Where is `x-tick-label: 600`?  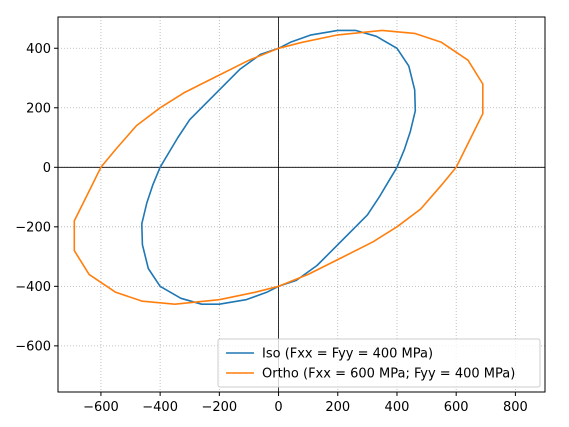 x-tick-label: 600 is located at coordinates (456, 407).